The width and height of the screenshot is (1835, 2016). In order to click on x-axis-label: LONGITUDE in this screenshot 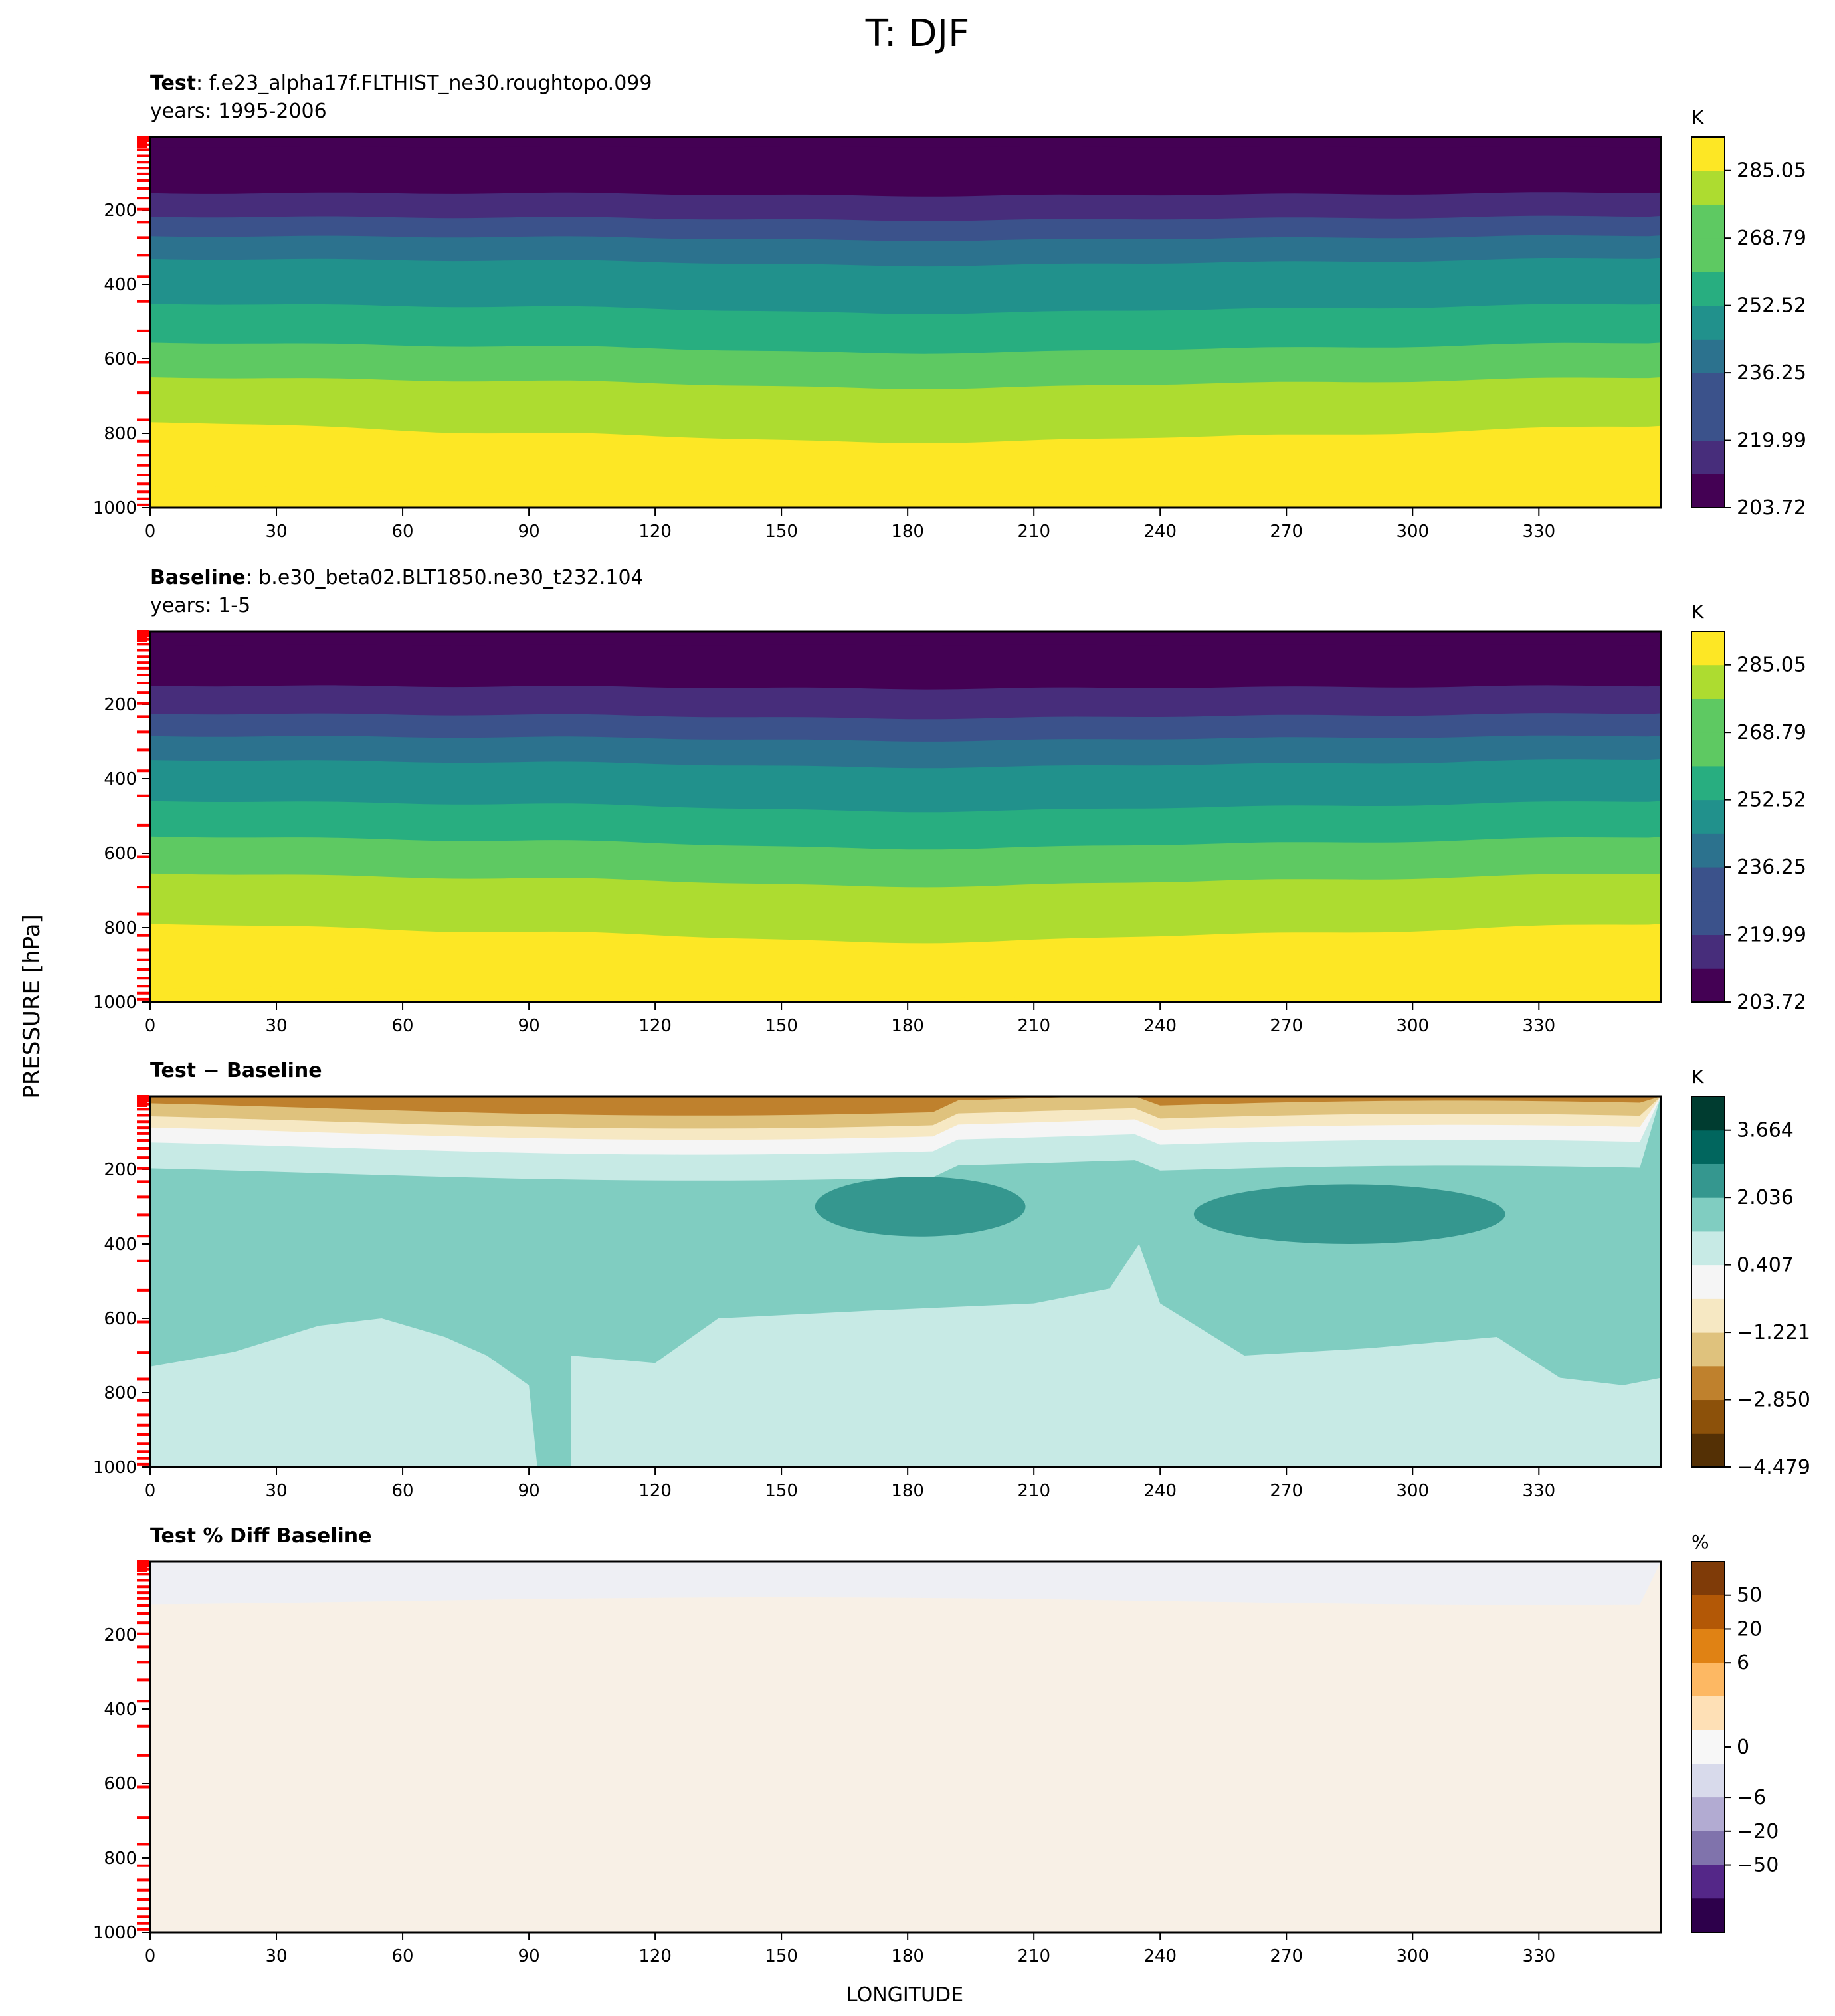, I will do `click(905, 1995)`.